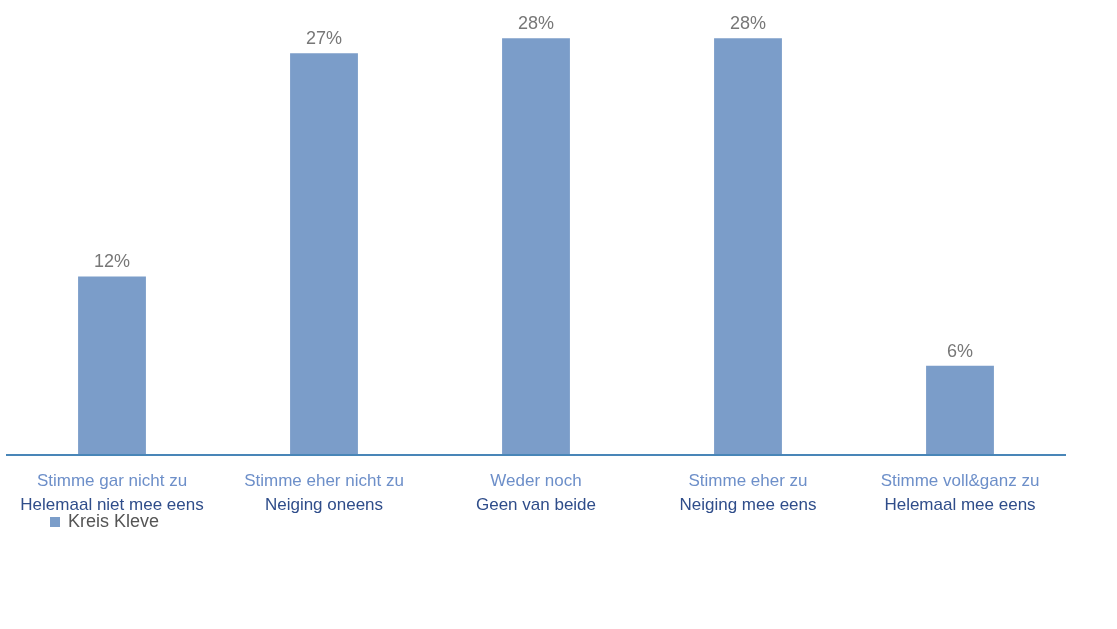 This screenshot has width=1117, height=629. What do you see at coordinates (112, 492) in the screenshot?
I see `category-label: Stimme gar nicht zu Helemaal niet mee eens` at bounding box center [112, 492].